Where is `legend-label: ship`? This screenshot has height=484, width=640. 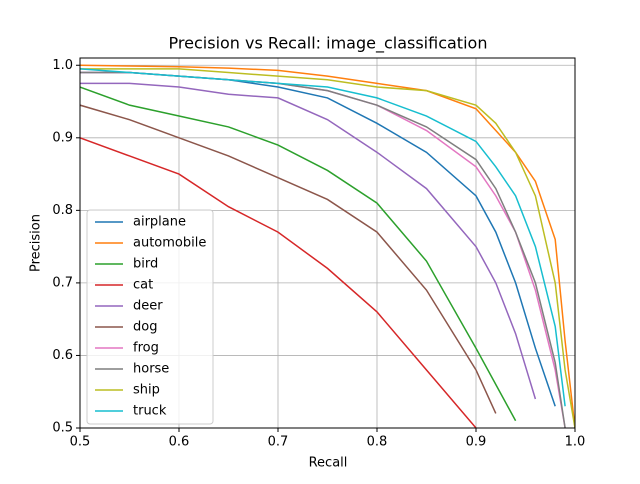 legend-label: ship is located at coordinates (146, 390).